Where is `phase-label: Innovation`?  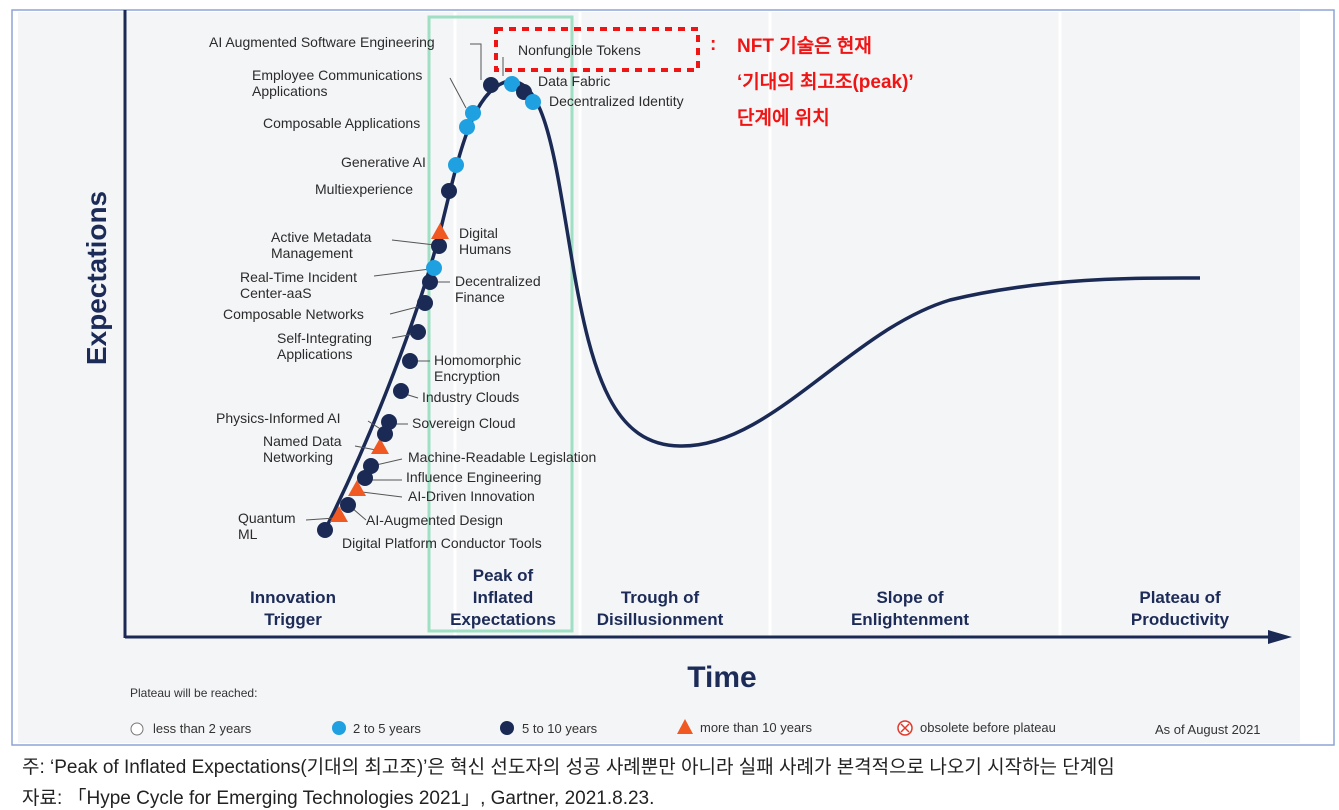 phase-label: Innovation is located at coordinates (293, 597).